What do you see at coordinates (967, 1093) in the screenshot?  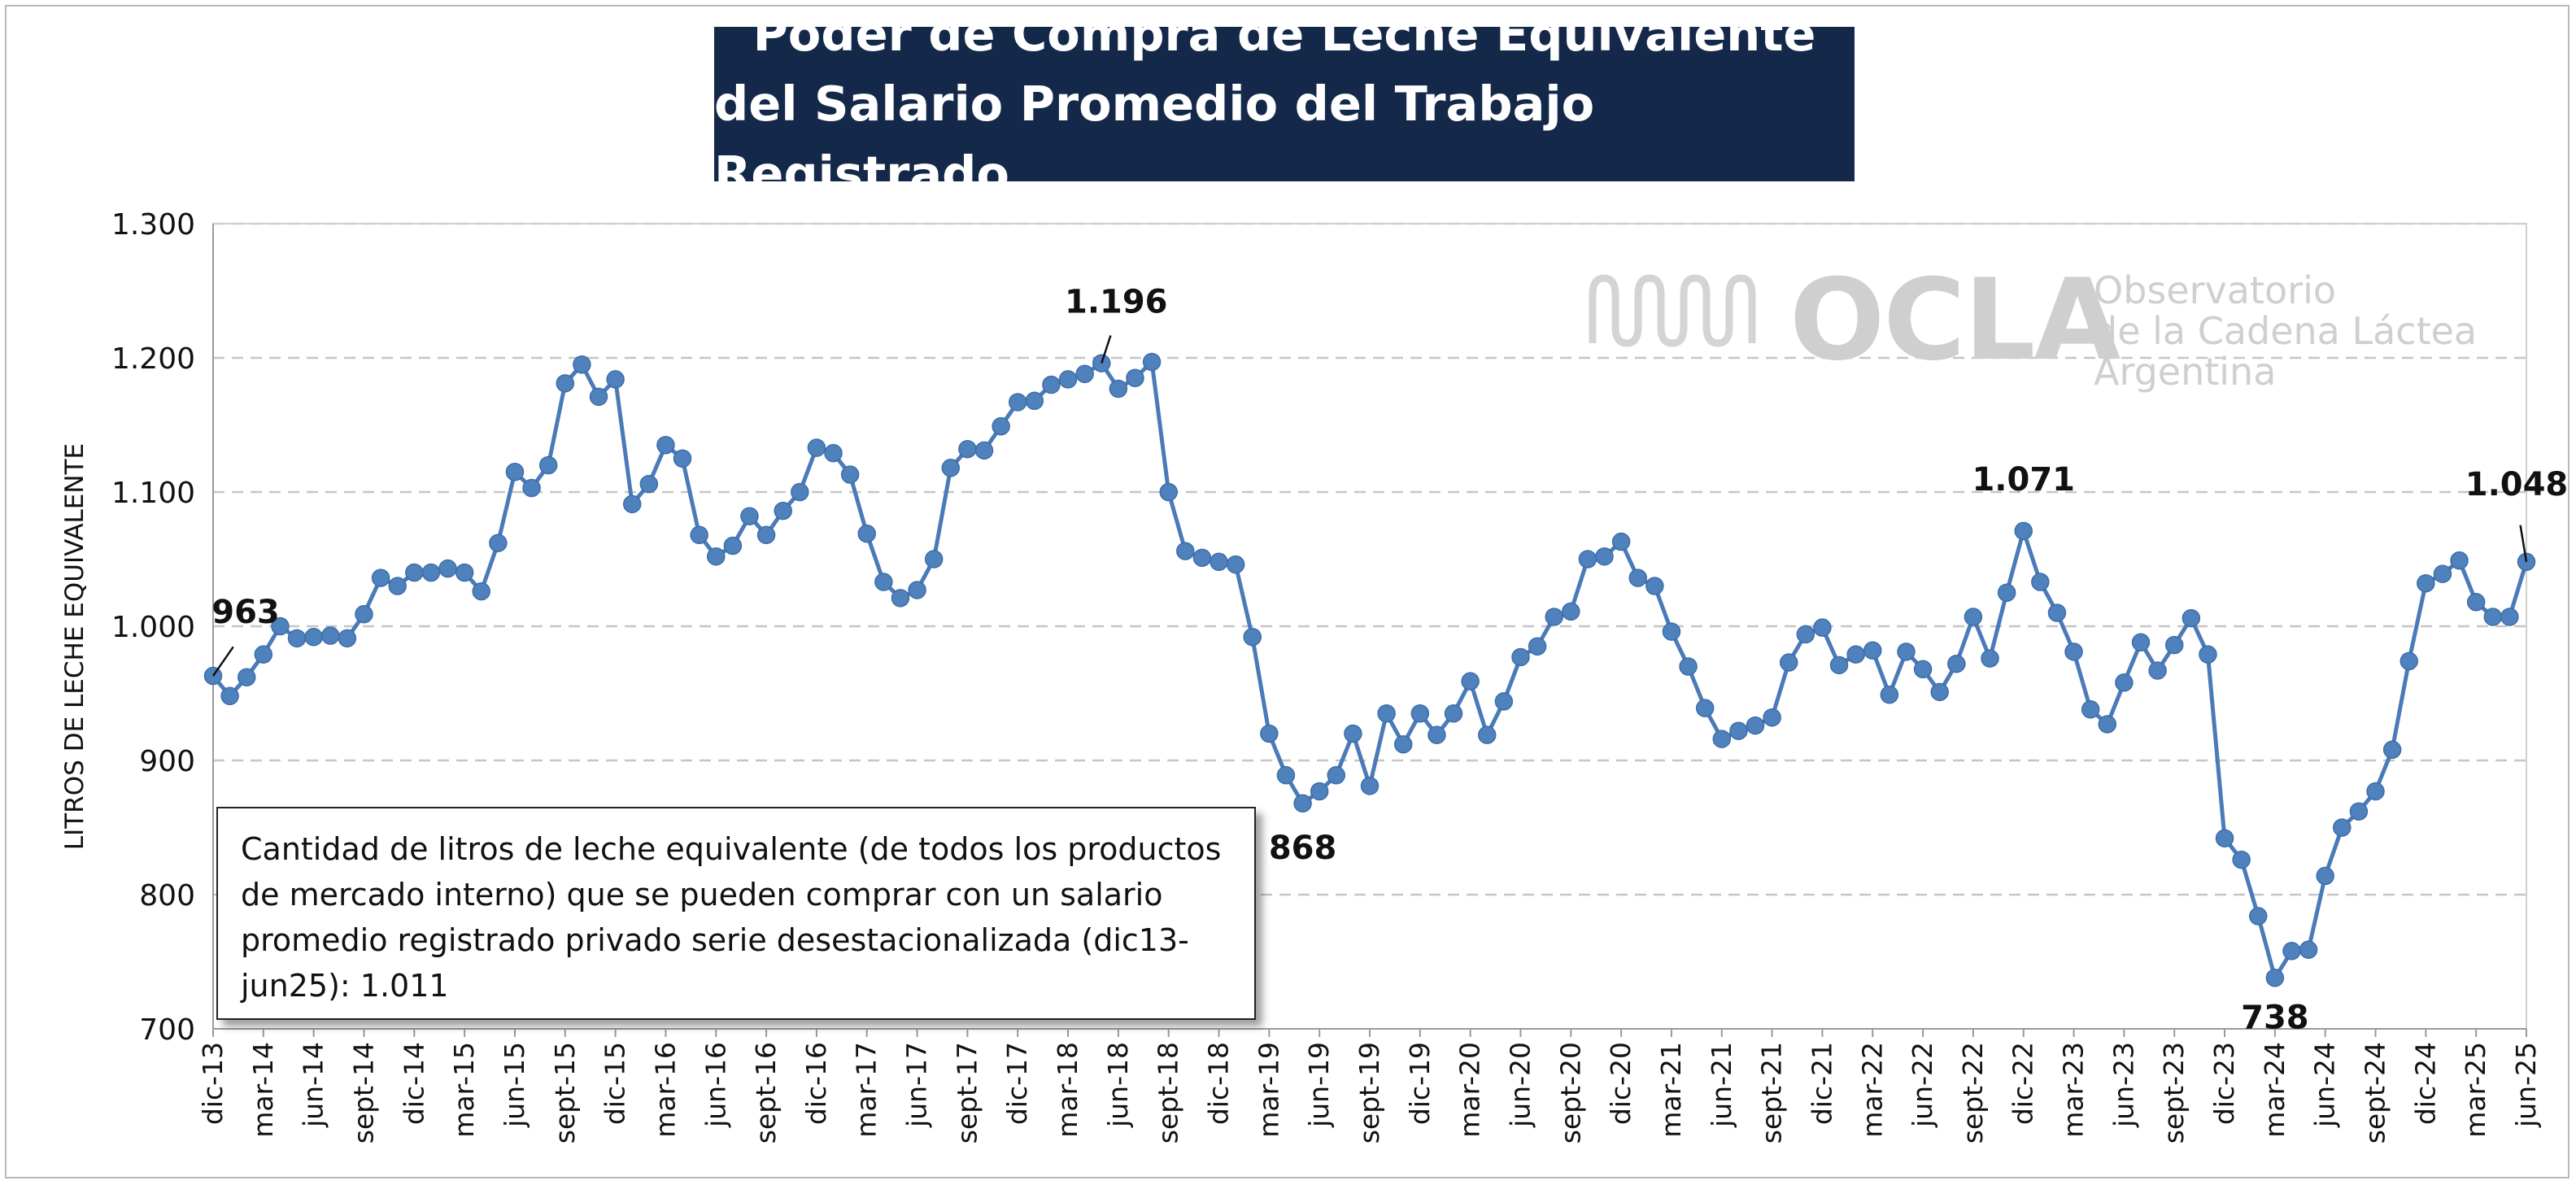 I see `x-tick-label: sept-17` at bounding box center [967, 1093].